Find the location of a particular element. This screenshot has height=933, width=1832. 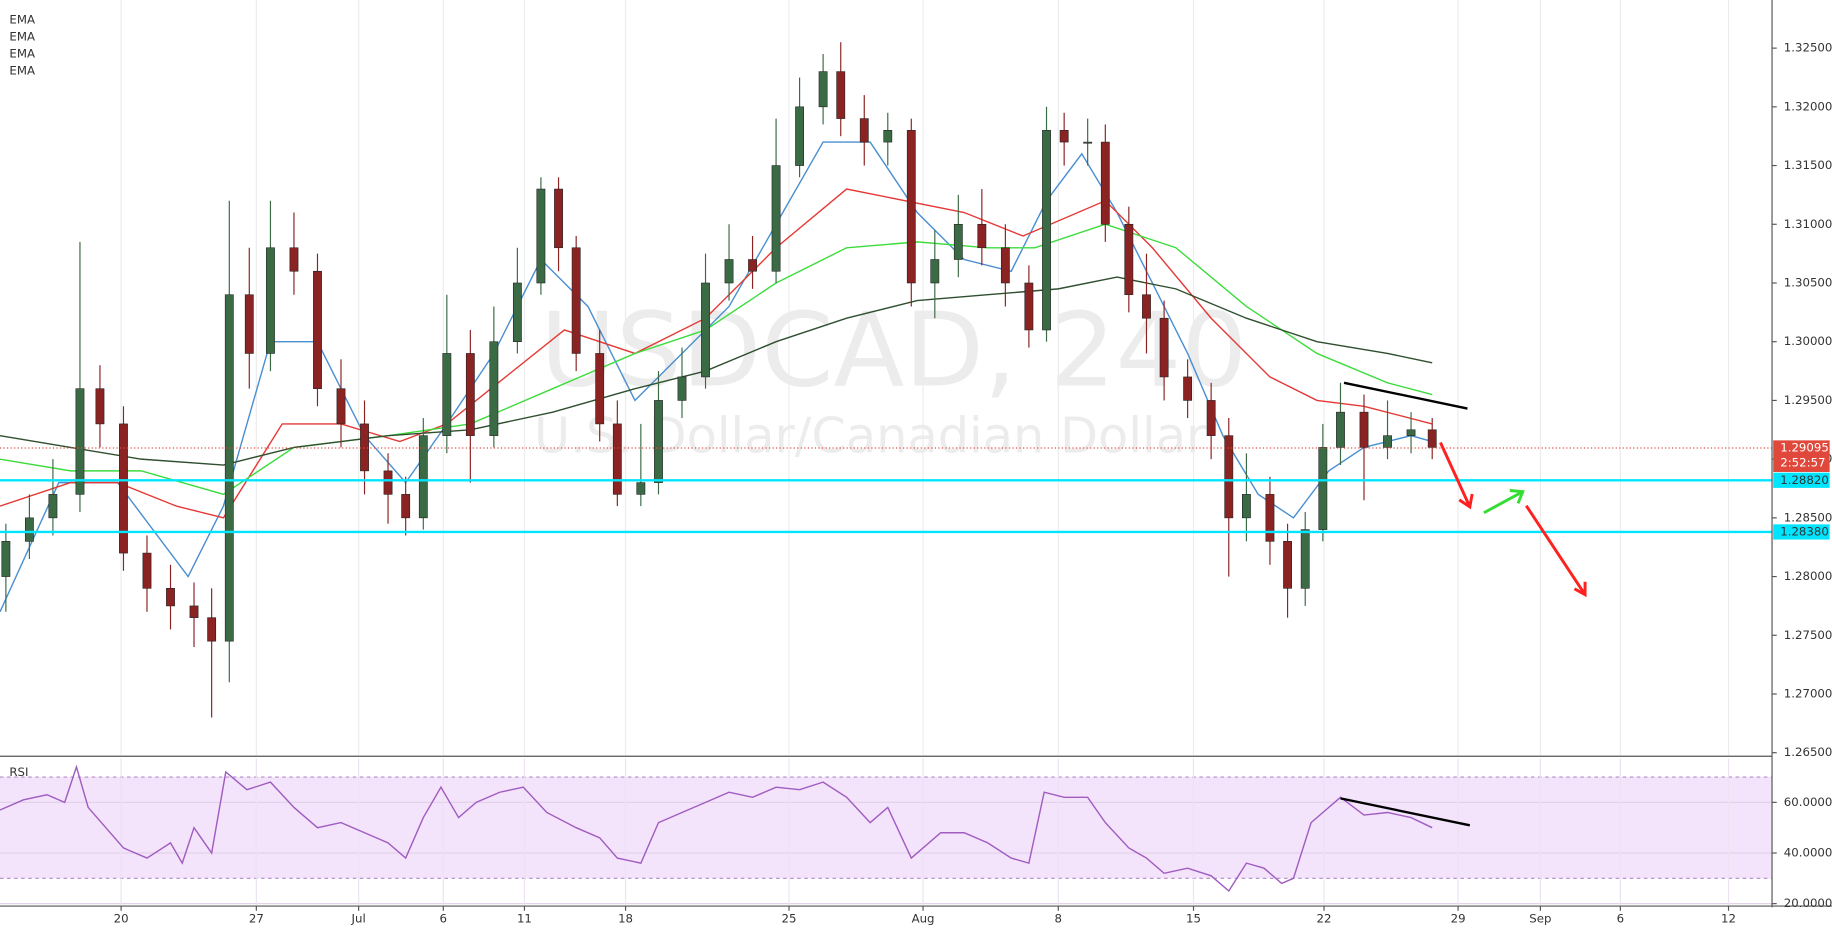

countdown-label: 2:52:57 is located at coordinates (1802, 463).